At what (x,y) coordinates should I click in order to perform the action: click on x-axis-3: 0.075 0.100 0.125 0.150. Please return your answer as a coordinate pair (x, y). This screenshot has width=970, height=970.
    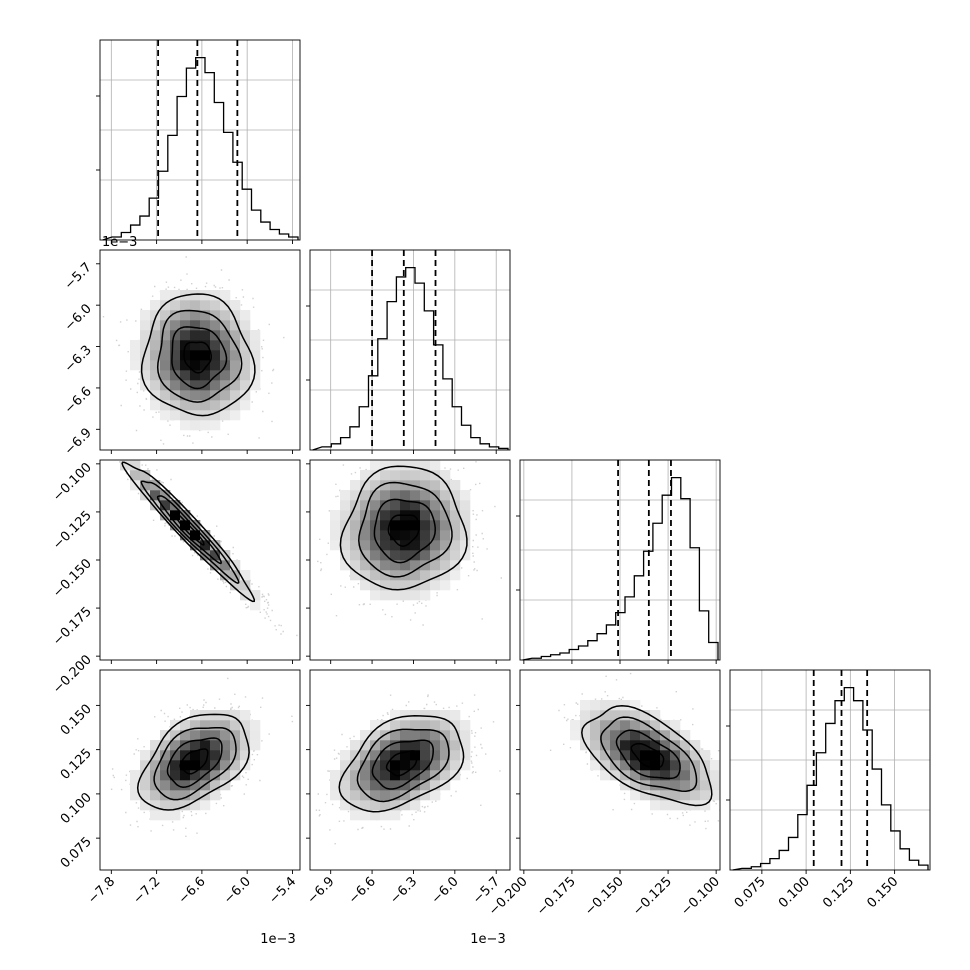
    Looking at the image, I should click on (816, 890).